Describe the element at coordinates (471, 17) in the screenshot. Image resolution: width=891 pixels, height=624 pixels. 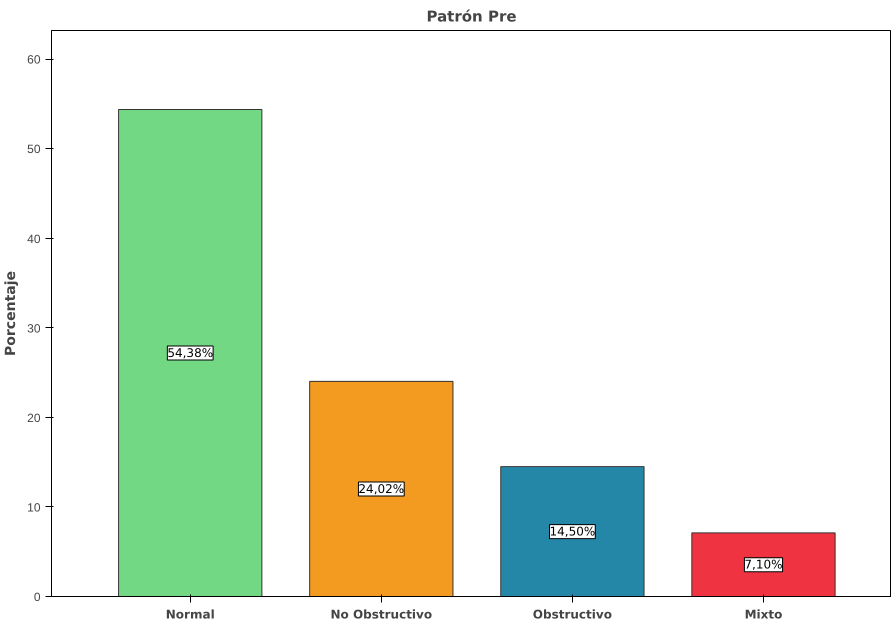
I see `chart-title: Patrón Pre` at that location.